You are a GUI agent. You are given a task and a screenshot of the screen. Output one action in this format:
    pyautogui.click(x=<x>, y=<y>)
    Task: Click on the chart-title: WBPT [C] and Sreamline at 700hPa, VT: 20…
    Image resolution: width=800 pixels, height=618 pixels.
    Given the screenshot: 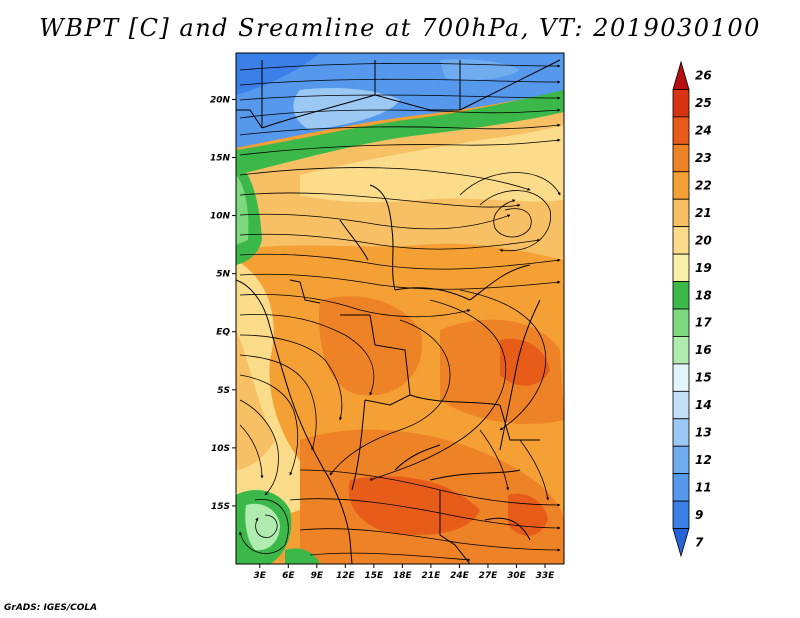 What is the action you would take?
    pyautogui.click(x=400, y=28)
    